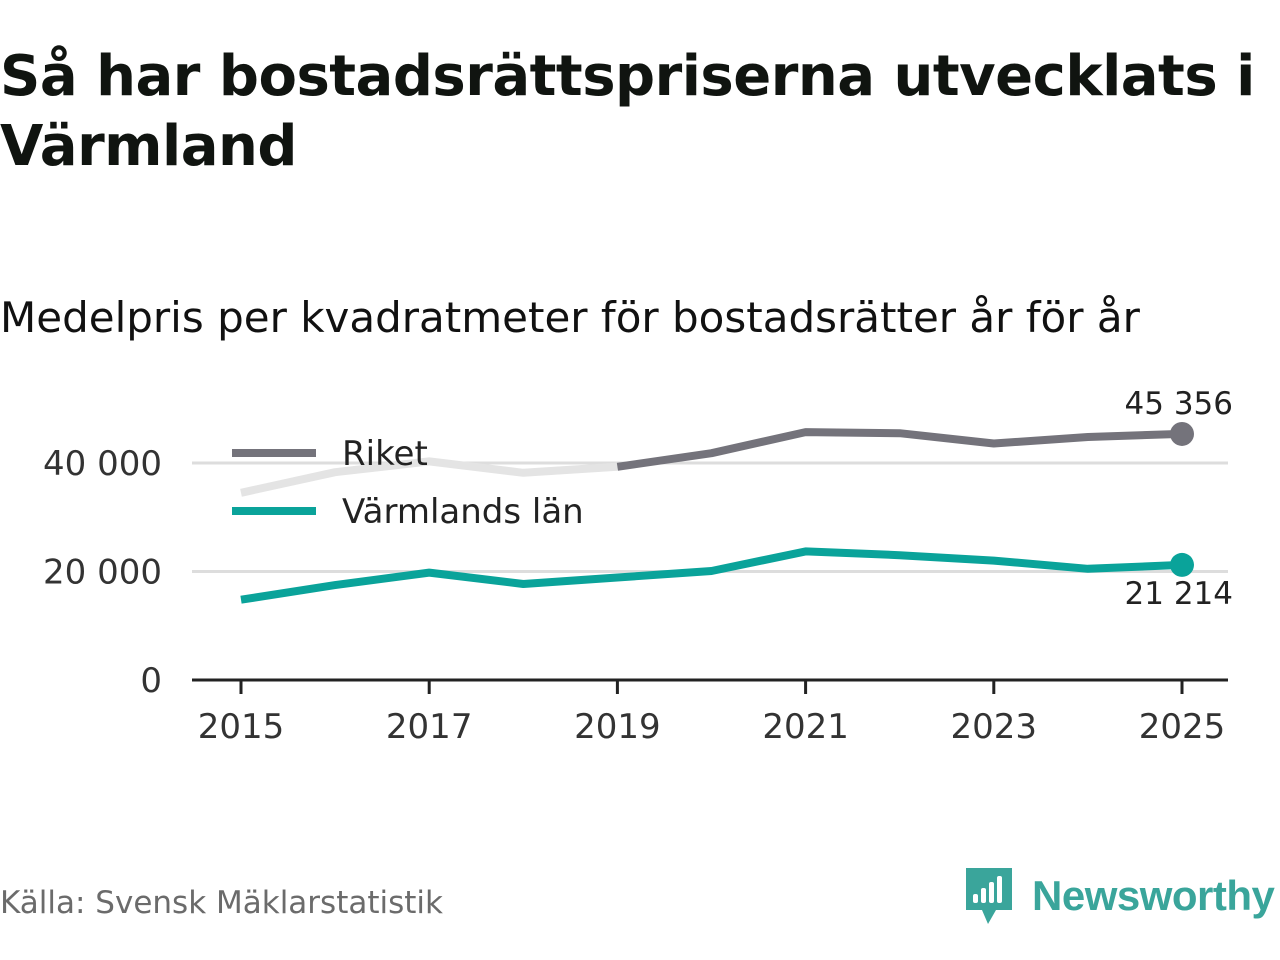 This screenshot has height=960, width=1280. I want to click on x-tick-label: 2017, so click(429, 727).